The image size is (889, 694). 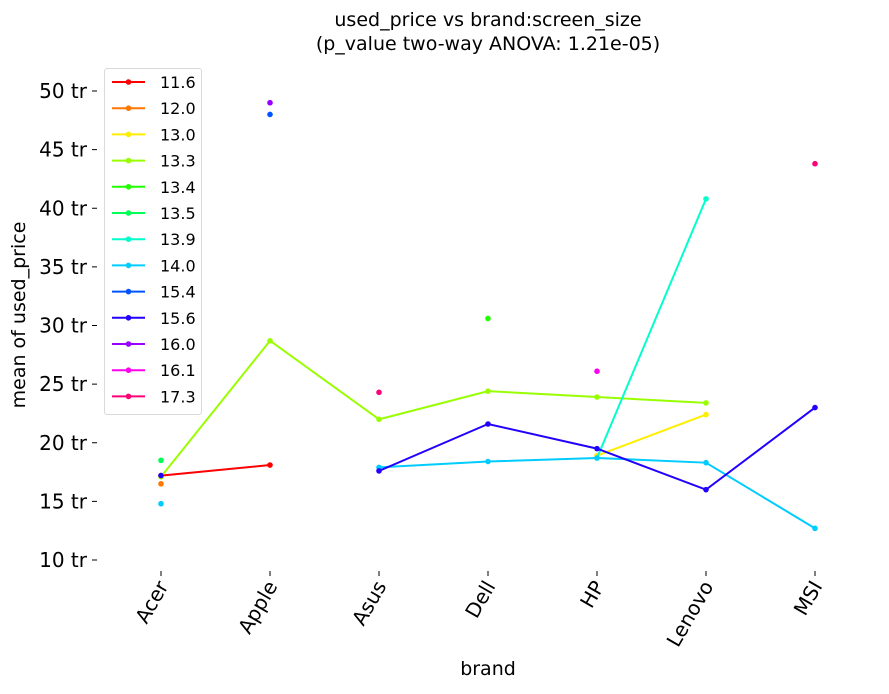 What do you see at coordinates (488, 44) in the screenshot?
I see `chart-subtitle: (p_value two-way ANOVA: 1.21e-05)` at bounding box center [488, 44].